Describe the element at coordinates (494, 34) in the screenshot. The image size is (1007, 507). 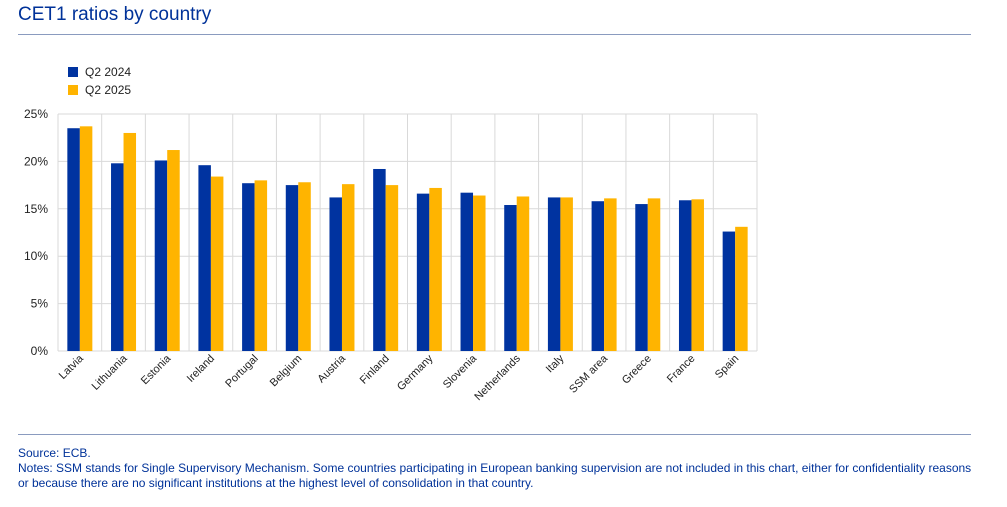
I see `header-divider` at that location.